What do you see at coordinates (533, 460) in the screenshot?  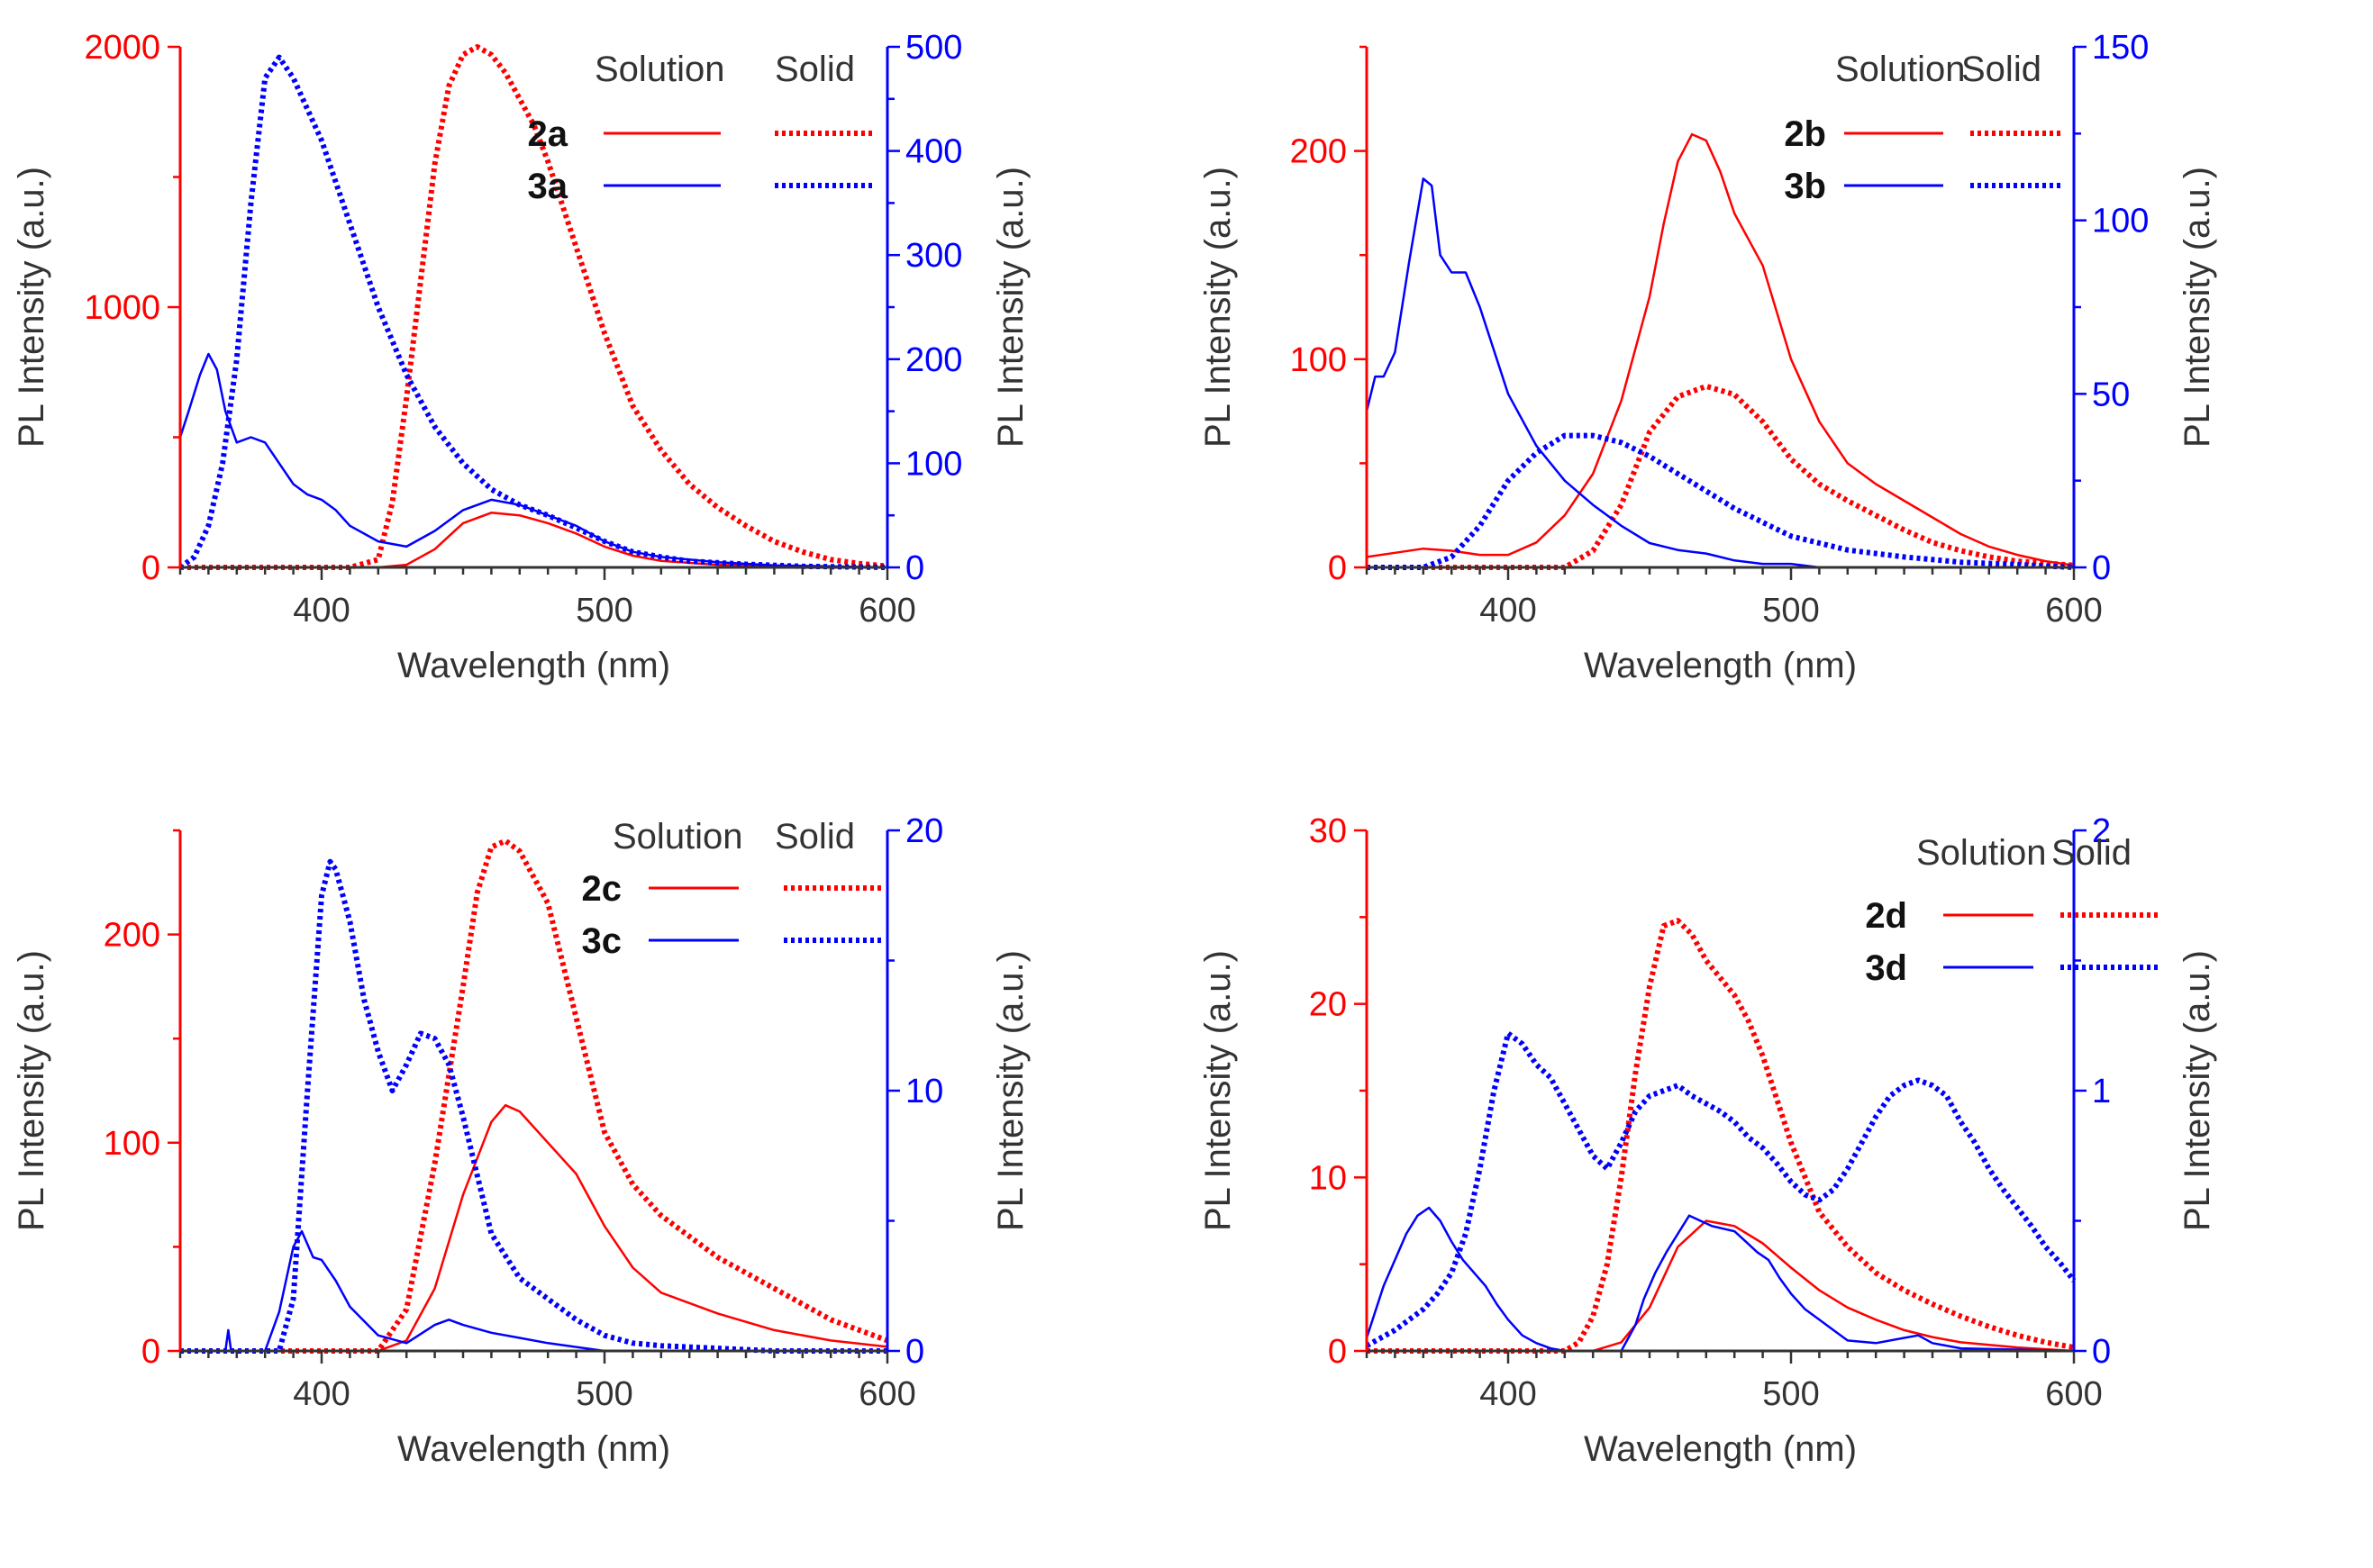 I see `series-line-3a-solution` at bounding box center [533, 460].